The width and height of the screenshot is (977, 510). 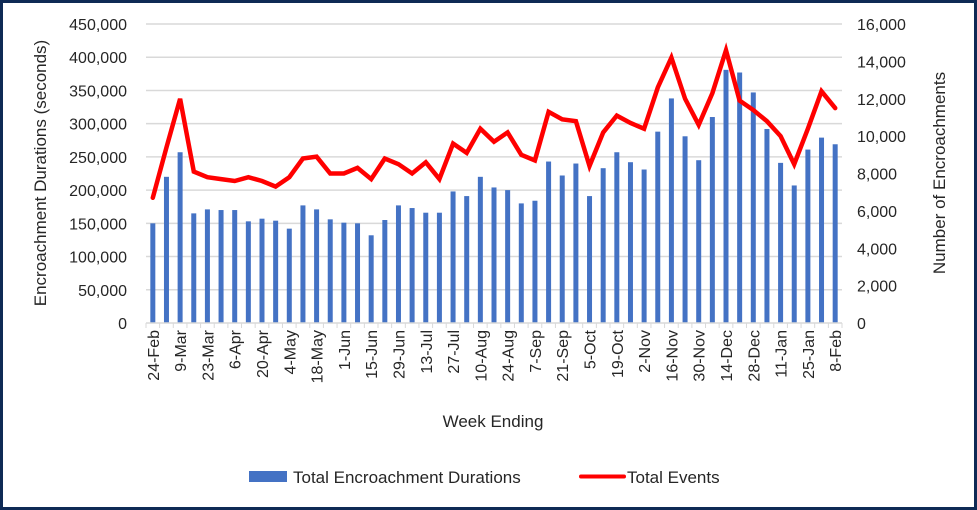 What do you see at coordinates (481, 356) in the screenshot?
I see `x-tick-label: 10-Aug` at bounding box center [481, 356].